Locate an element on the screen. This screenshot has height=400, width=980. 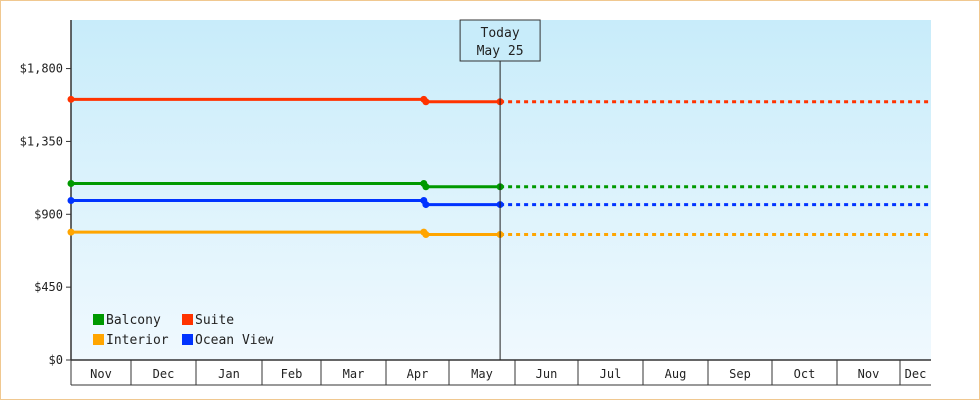
x-tick-label: May is located at coordinates (482, 374).